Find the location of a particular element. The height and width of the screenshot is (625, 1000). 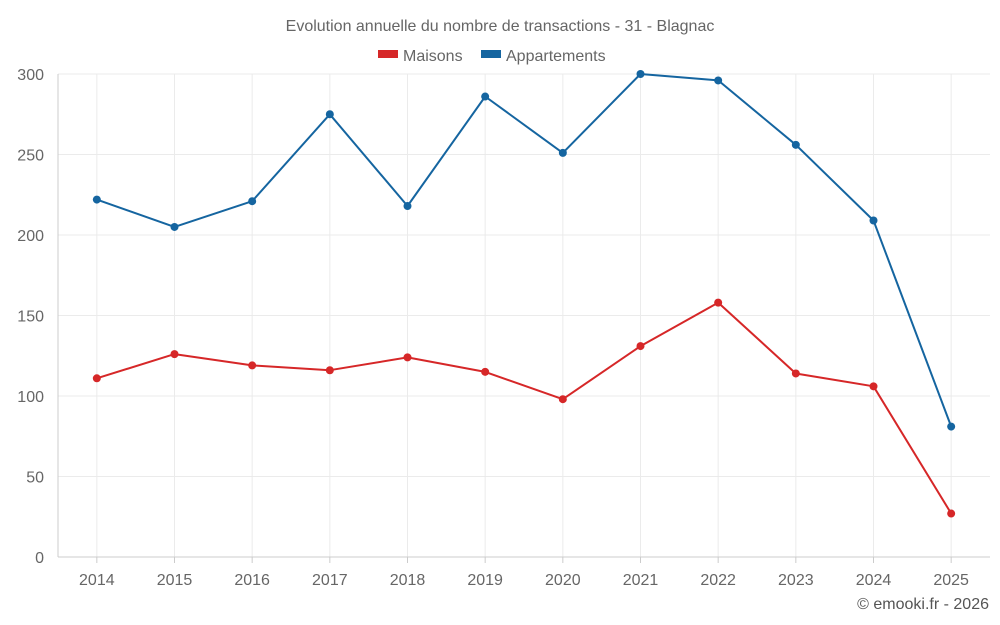

credit-text: © emooki.fr - 2026 is located at coordinates (923, 604).